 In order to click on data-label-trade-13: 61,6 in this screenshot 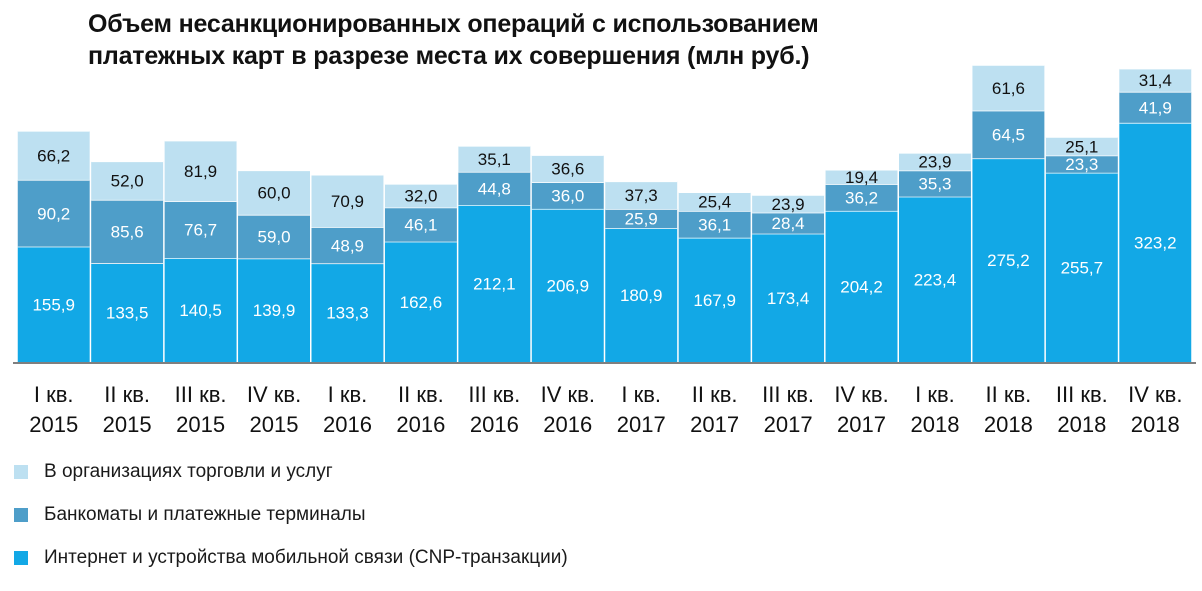, I will do `click(1008, 88)`.